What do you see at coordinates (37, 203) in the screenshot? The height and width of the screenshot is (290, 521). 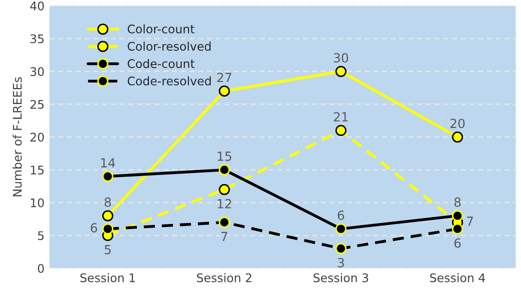 I see `y-tick-label: 10` at bounding box center [37, 203].